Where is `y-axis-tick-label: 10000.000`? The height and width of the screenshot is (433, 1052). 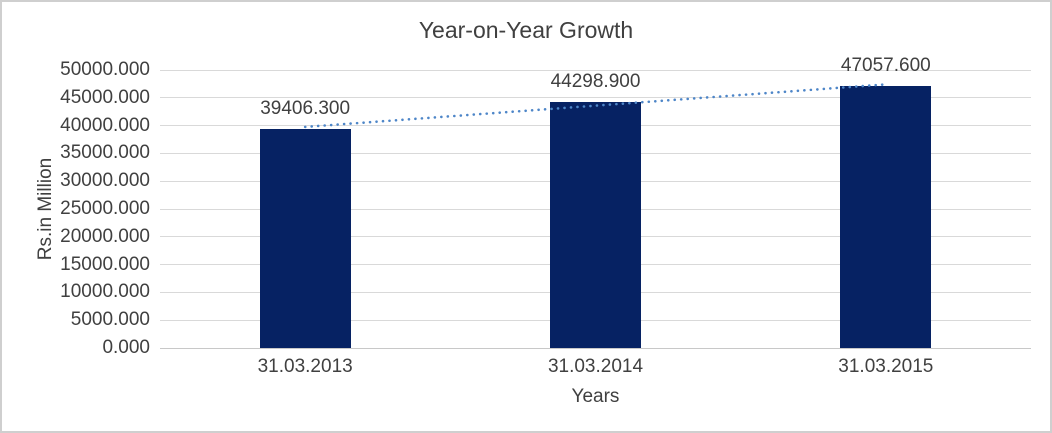 y-axis-tick-label: 10000.000 is located at coordinates (105, 292).